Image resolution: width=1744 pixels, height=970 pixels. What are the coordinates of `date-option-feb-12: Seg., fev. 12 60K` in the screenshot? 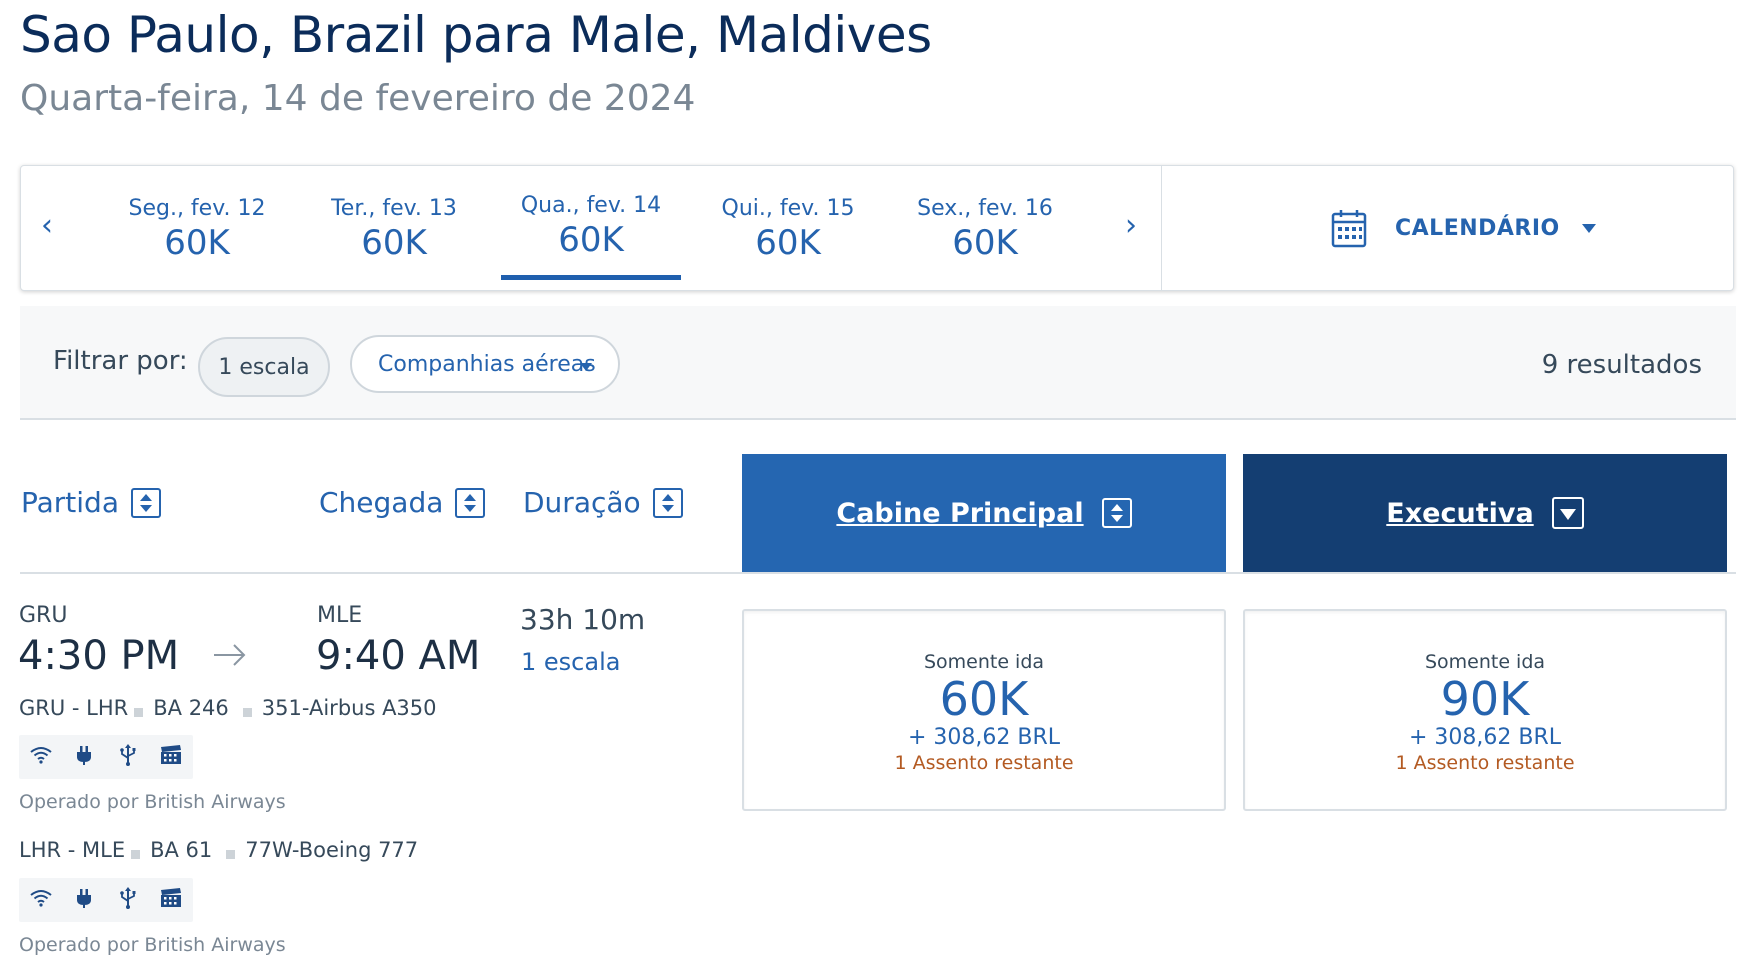 It's located at (197, 229).